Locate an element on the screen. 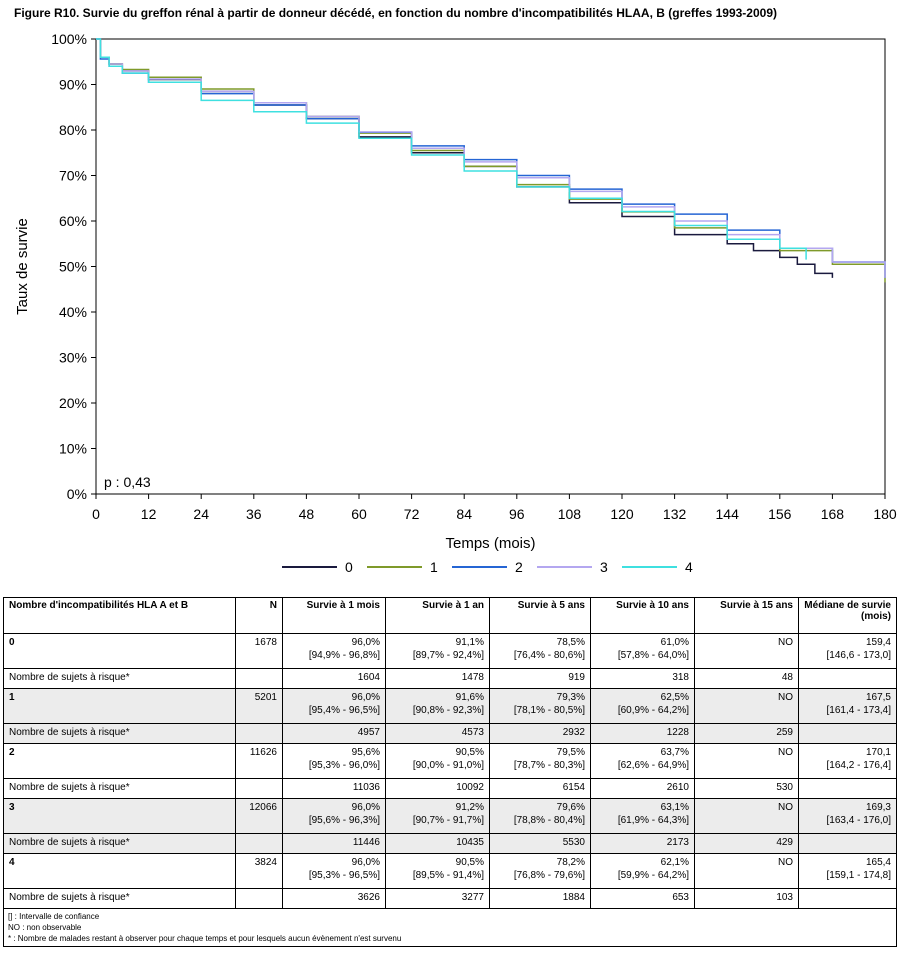  x-tick-label: 60 is located at coordinates (359, 514).